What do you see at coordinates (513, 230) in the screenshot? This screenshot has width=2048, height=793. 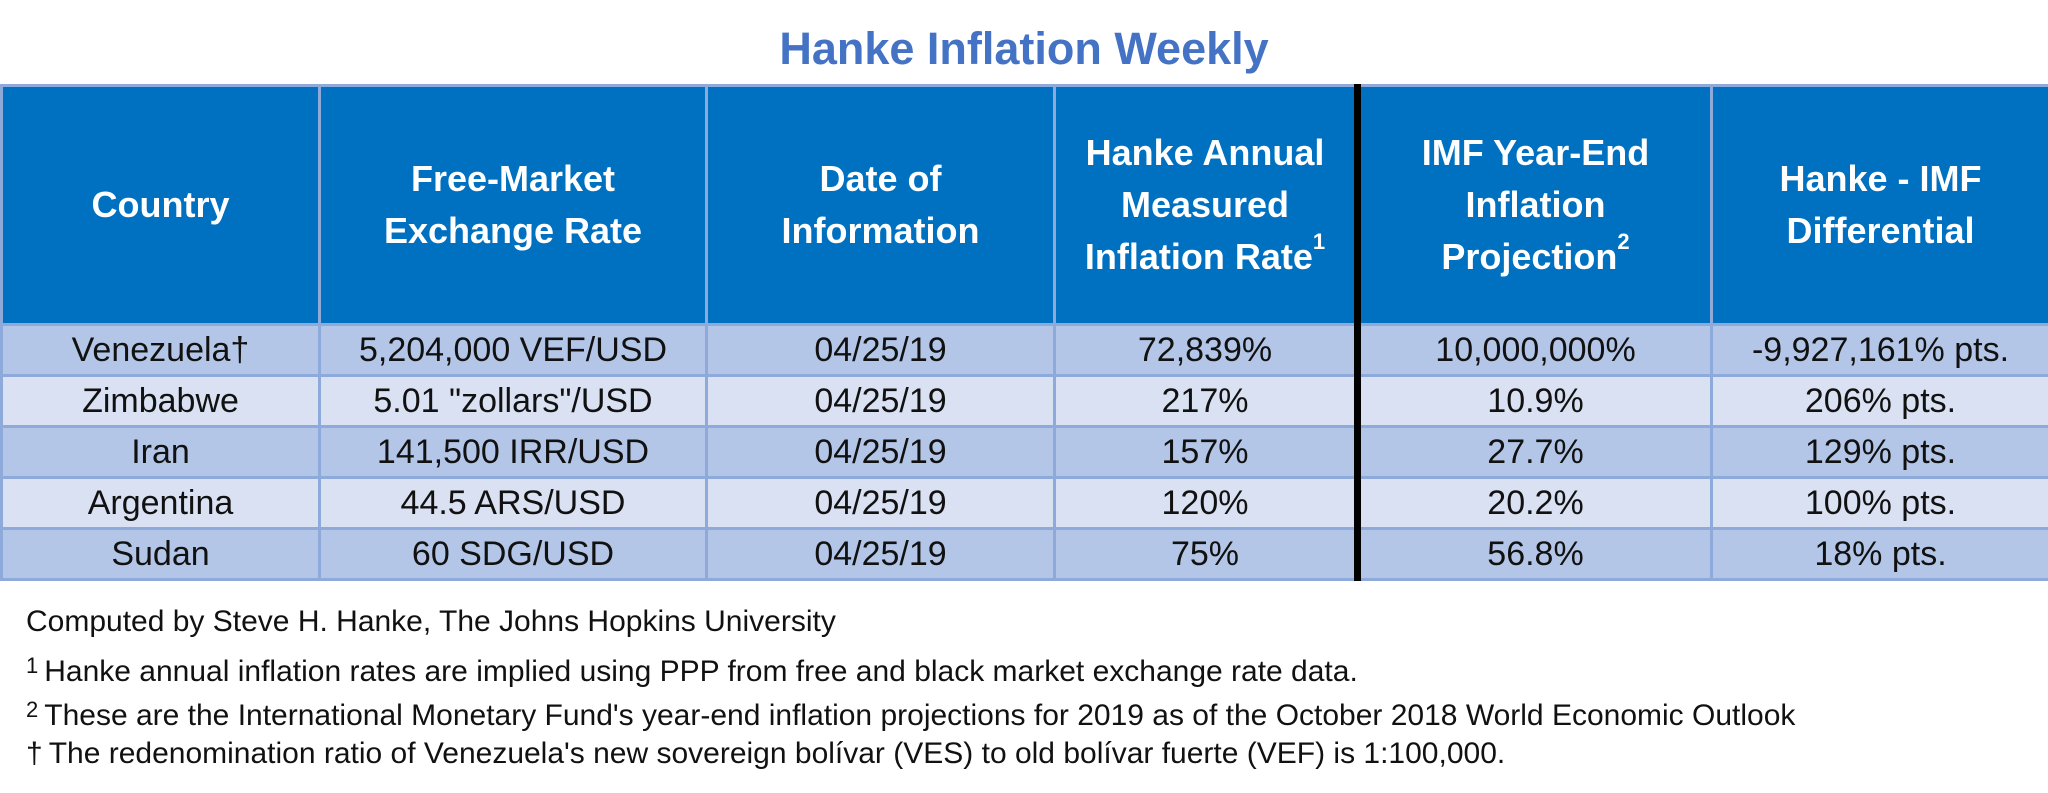 I see `header-exchange-rate-line2: Exchange Rate` at bounding box center [513, 230].